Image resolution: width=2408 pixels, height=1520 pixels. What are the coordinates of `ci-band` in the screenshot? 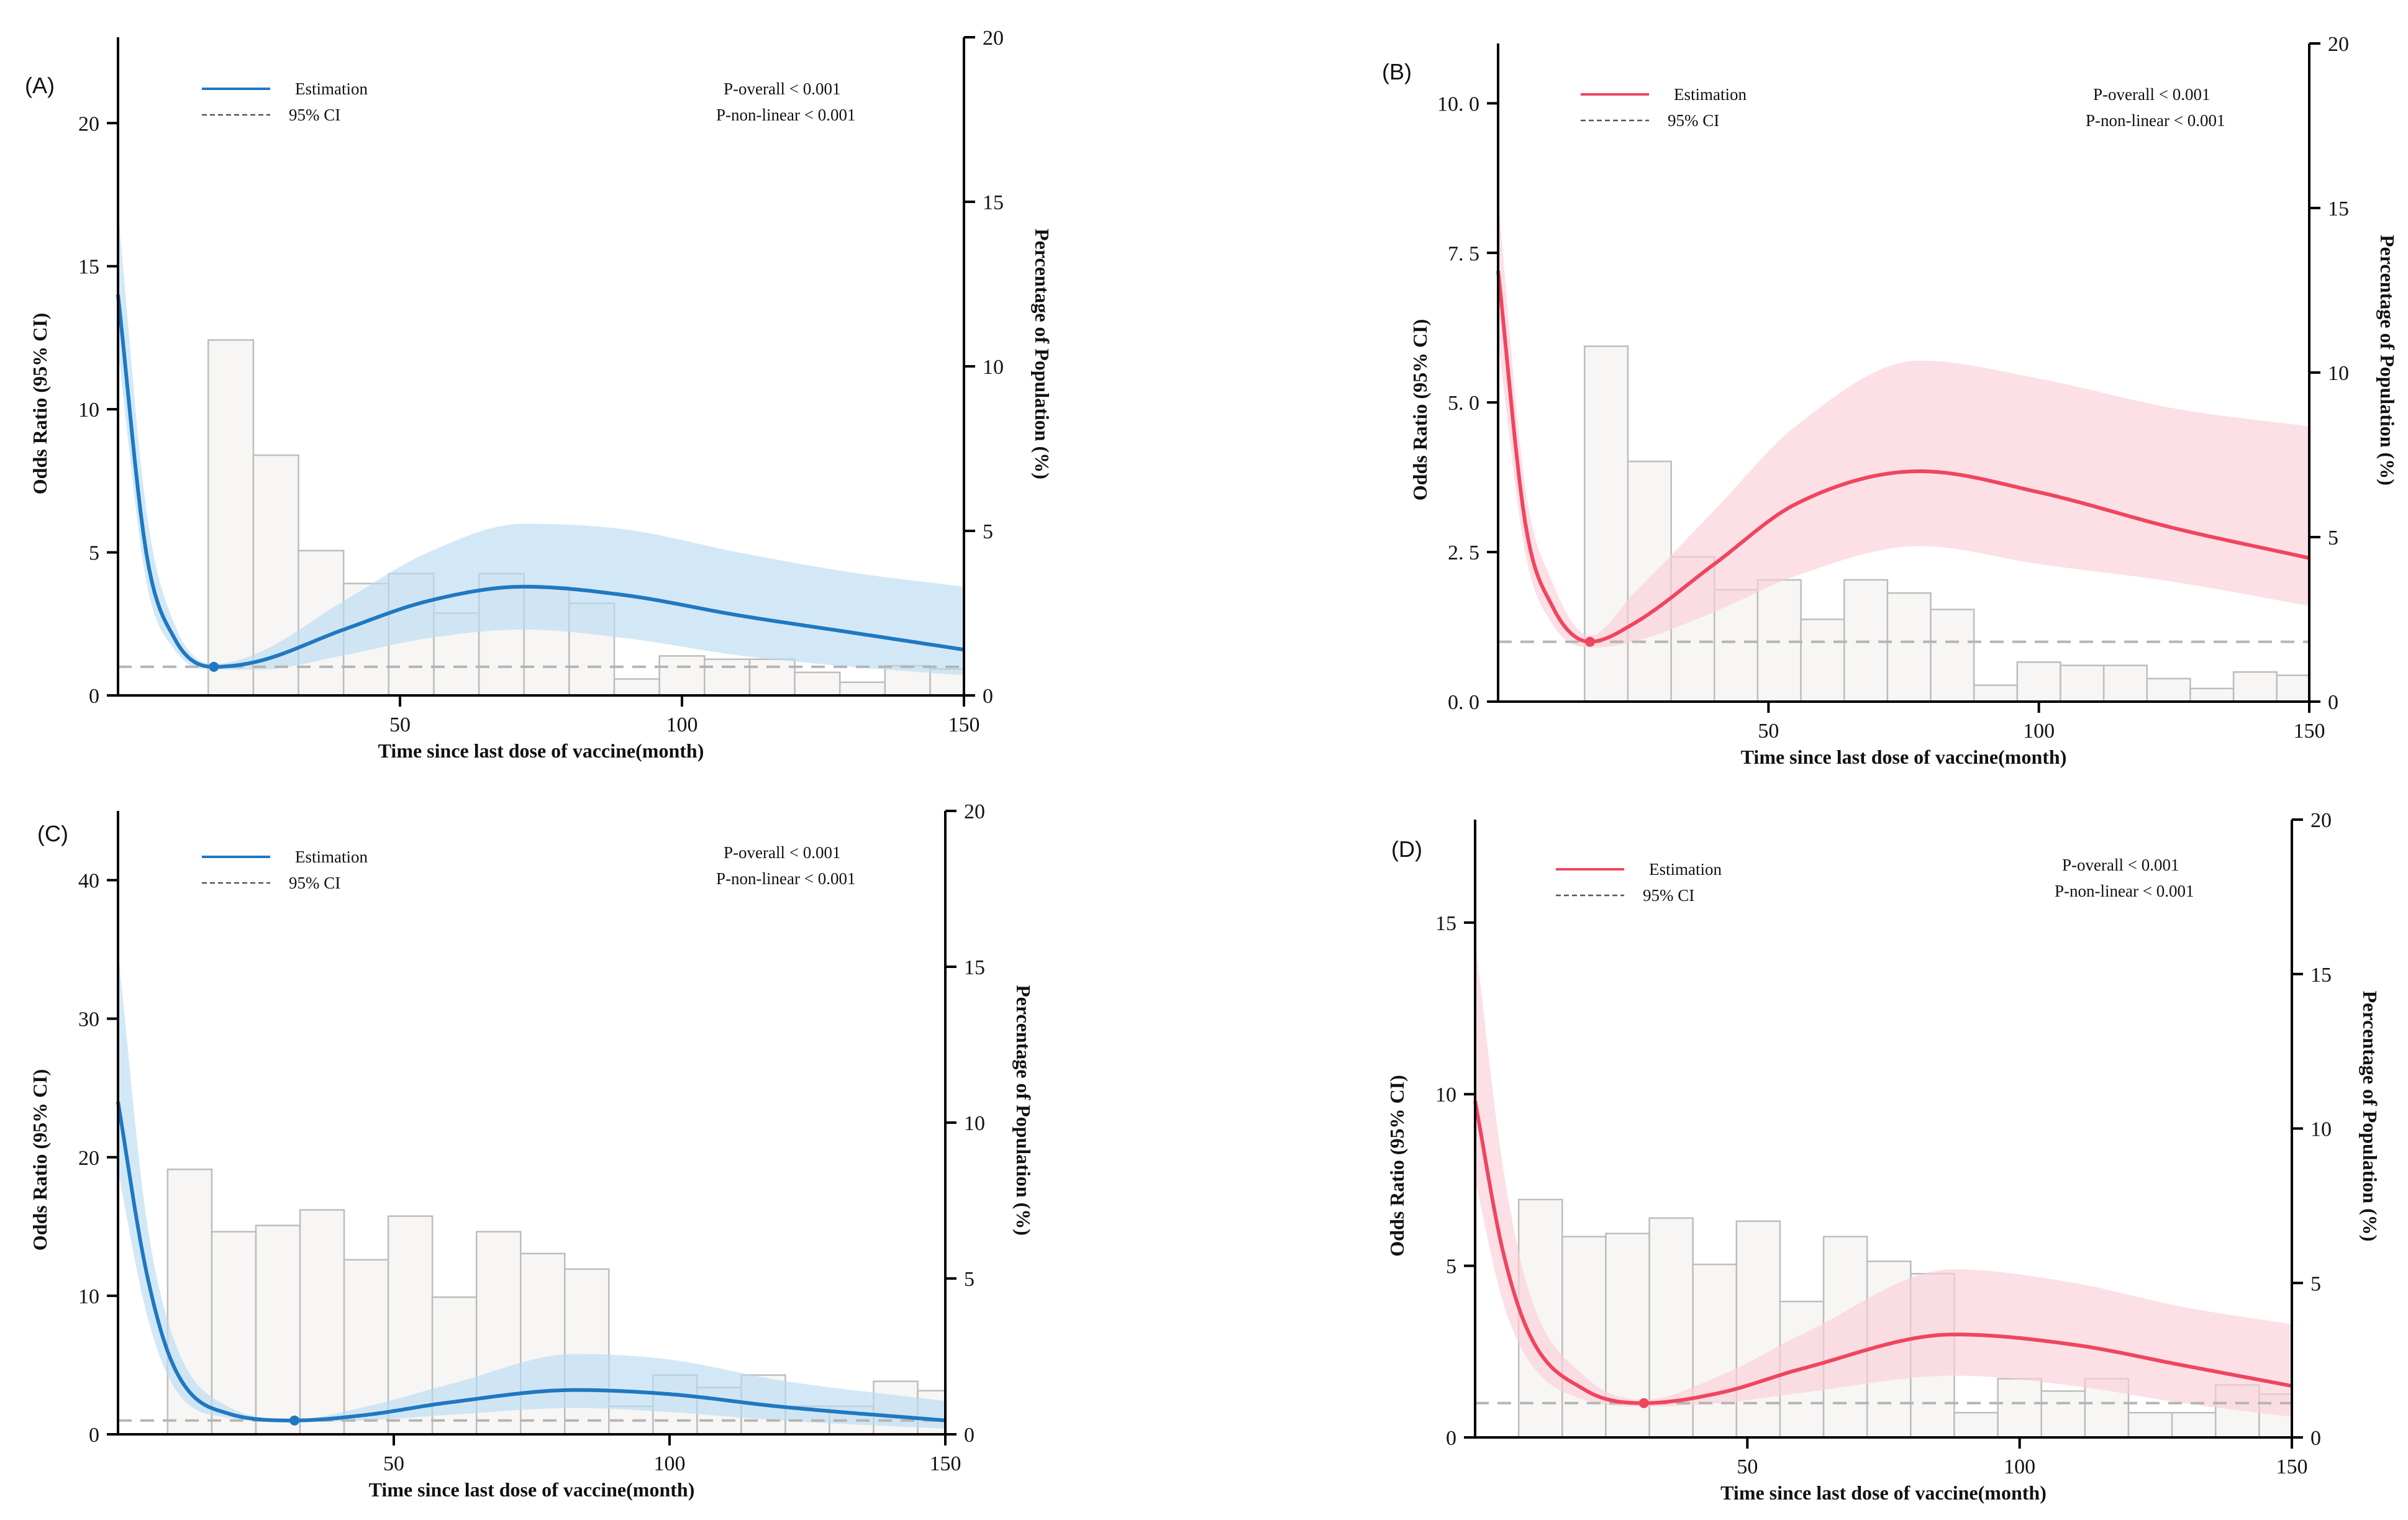 It's located at (541, 442).